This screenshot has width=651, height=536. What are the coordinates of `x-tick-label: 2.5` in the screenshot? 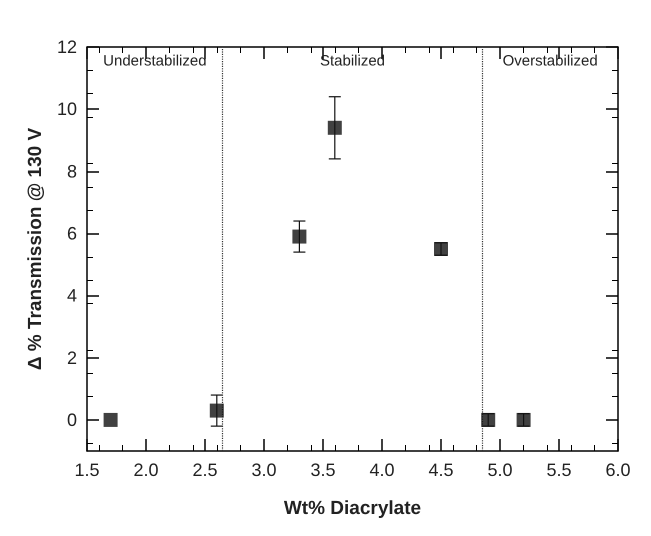 It's located at (205, 470).